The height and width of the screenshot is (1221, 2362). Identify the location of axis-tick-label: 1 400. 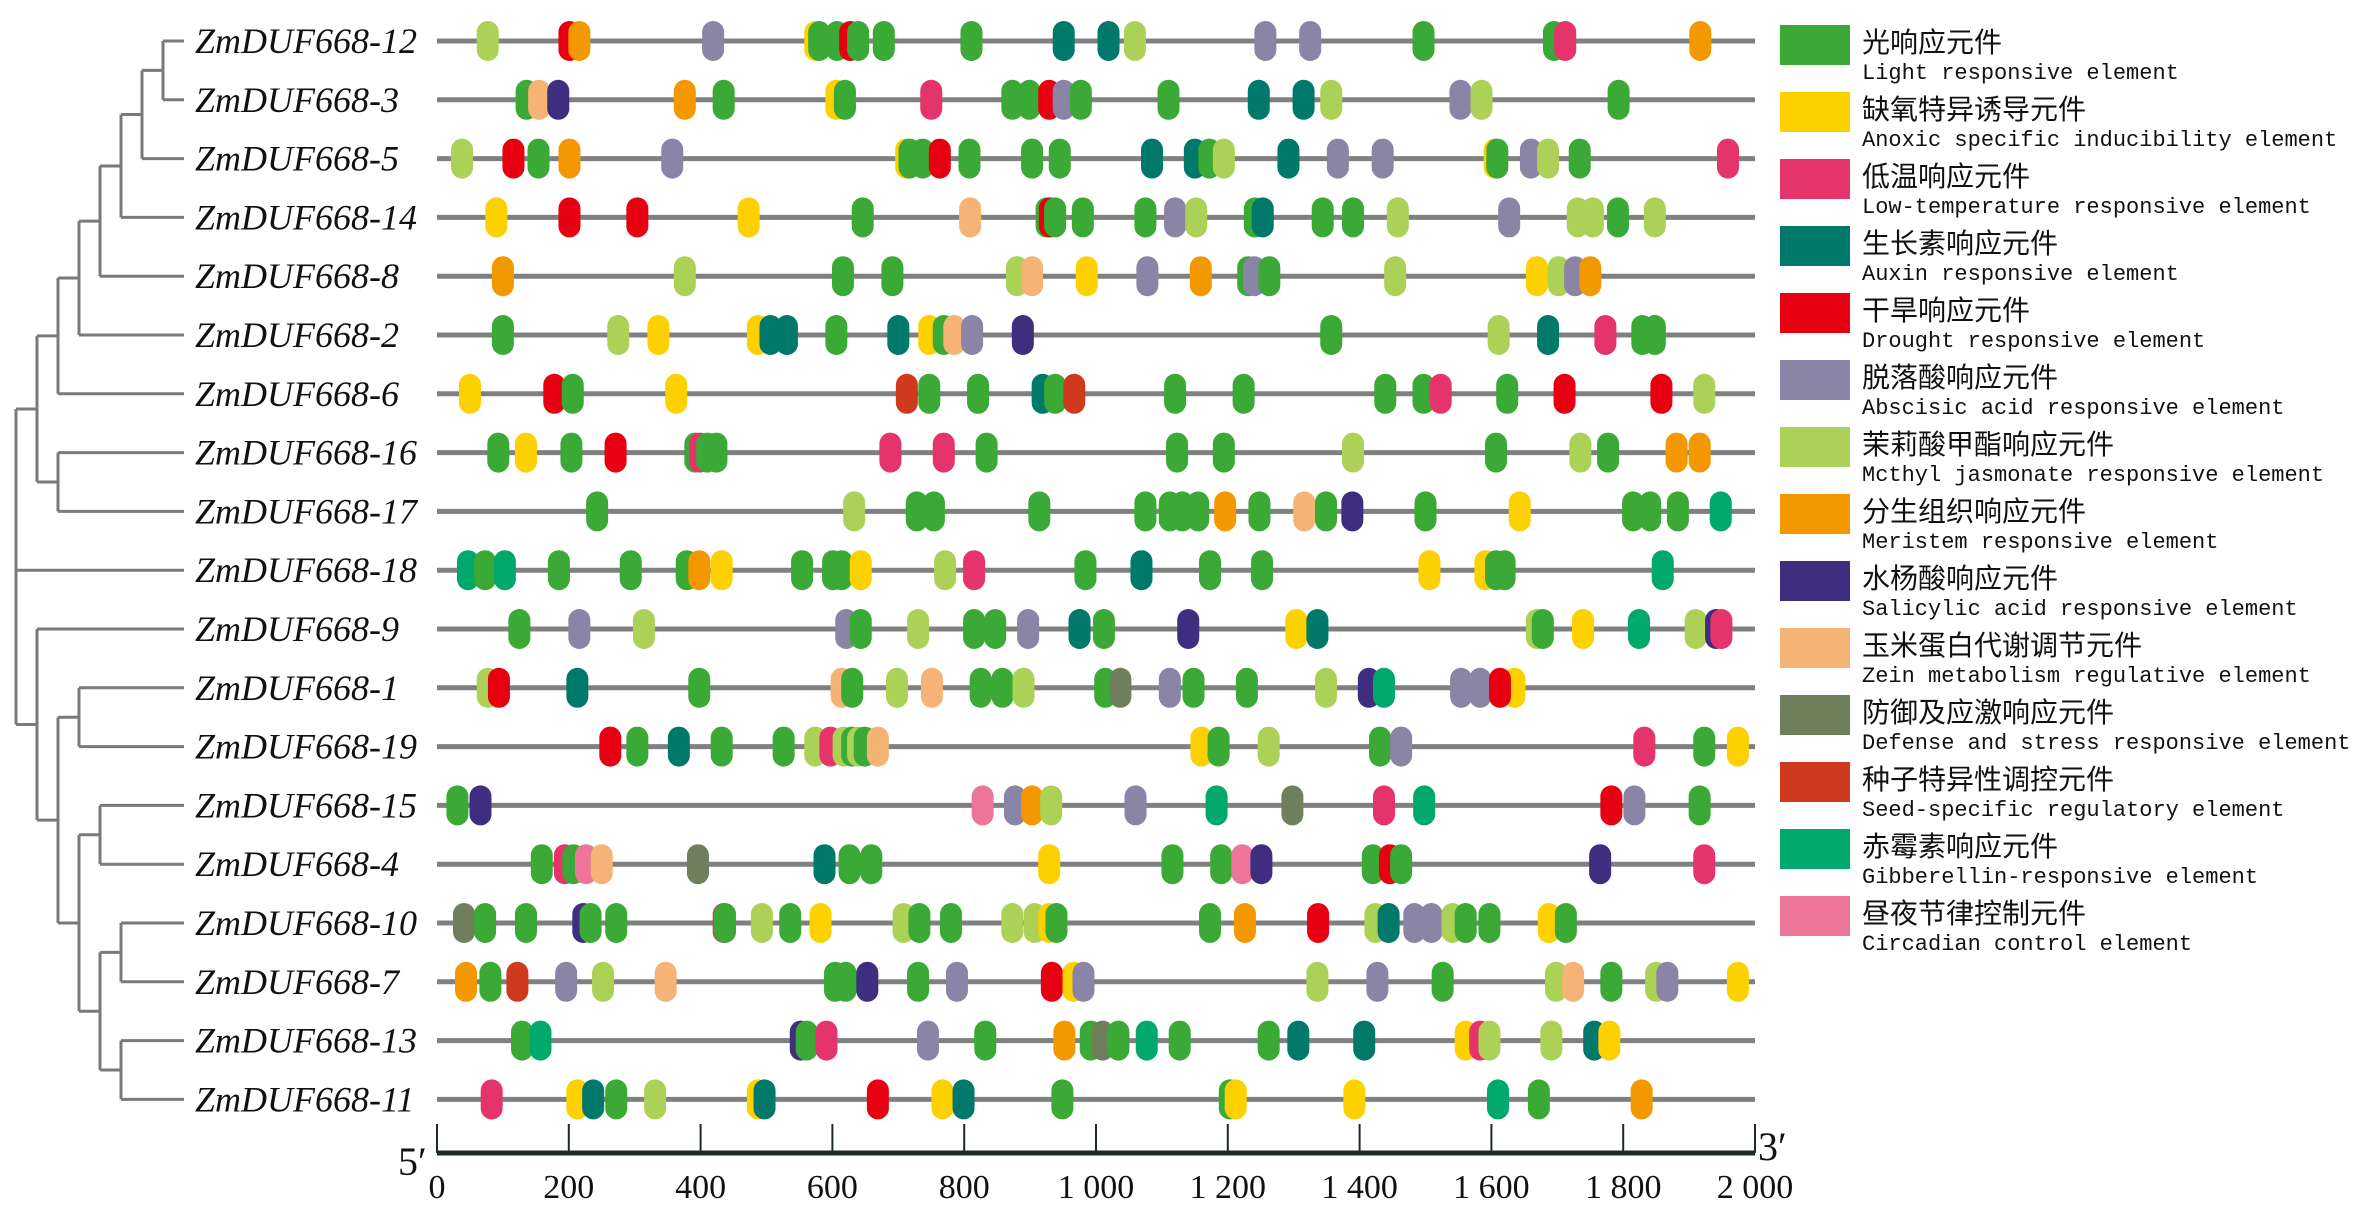
(1359, 1187).